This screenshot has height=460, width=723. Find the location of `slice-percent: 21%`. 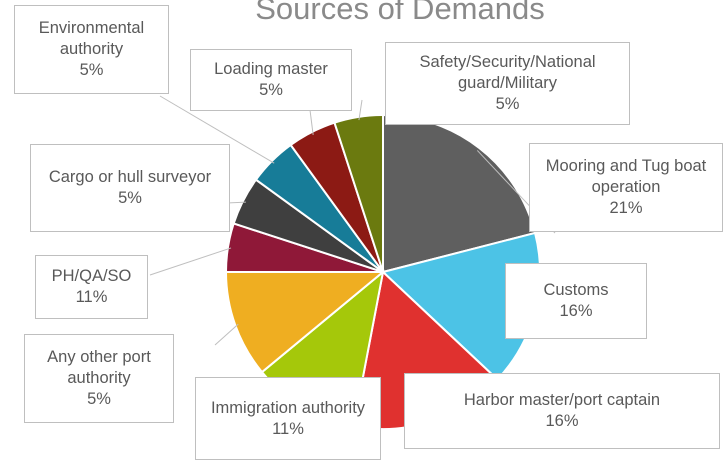

slice-percent: 21% is located at coordinates (626, 208).